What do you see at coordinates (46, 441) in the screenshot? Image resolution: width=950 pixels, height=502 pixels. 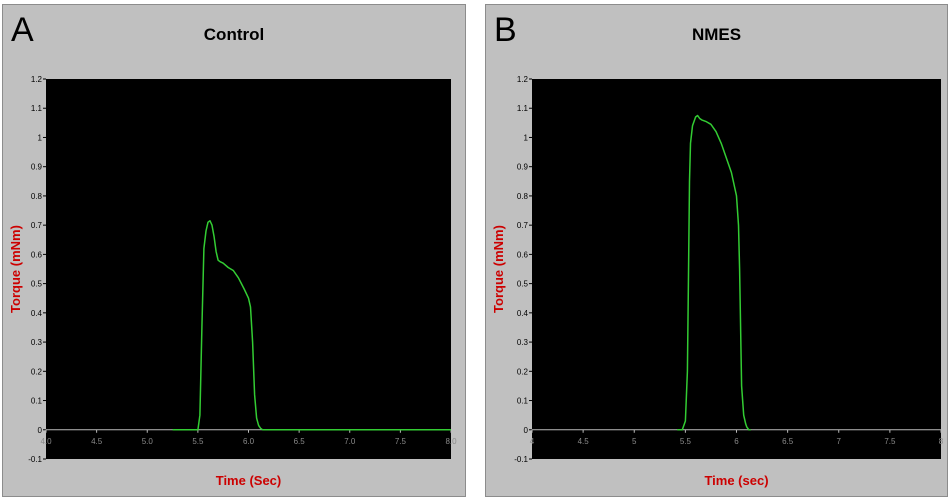 I see `x-tick-label: 4.0` at bounding box center [46, 441].